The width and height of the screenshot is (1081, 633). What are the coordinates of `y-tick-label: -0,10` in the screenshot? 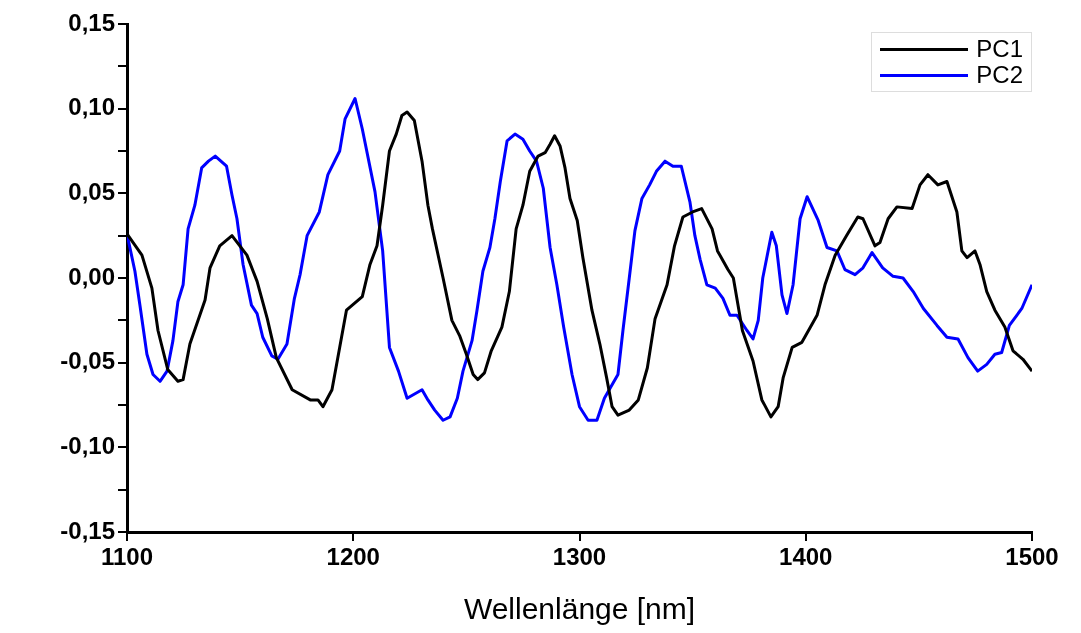 It's located at (87, 445).